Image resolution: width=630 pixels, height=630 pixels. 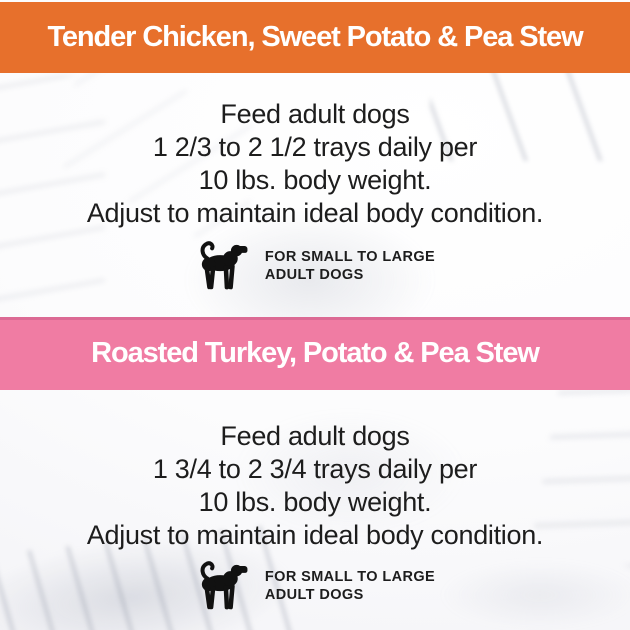 I want to click on size-note-turkey: FOR SMALL TO LARGE ADULT DOGS, so click(x=315, y=586).